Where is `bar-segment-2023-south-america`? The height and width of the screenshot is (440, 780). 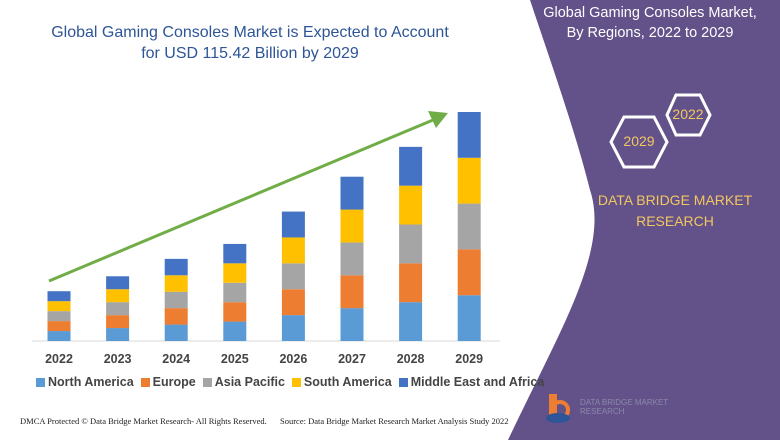
bar-segment-2023-south-america is located at coordinates (118, 296).